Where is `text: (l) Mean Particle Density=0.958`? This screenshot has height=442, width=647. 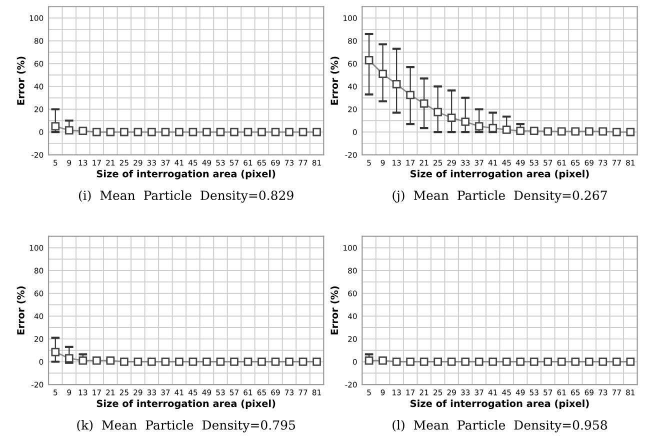 text: (l) Mean Particle Density=0.958 is located at coordinates (499, 426).